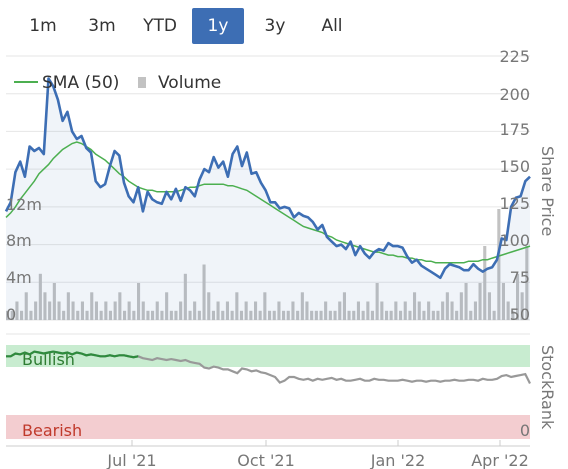  I want to click on range-3m-button: 3m, so click(102, 26).